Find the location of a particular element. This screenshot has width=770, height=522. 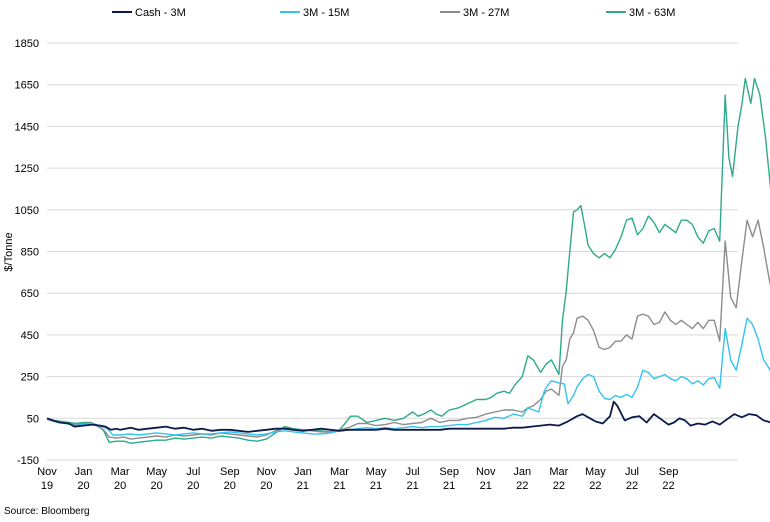

legend-3m-15m-label: 3M - 15M is located at coordinates (326, 13).